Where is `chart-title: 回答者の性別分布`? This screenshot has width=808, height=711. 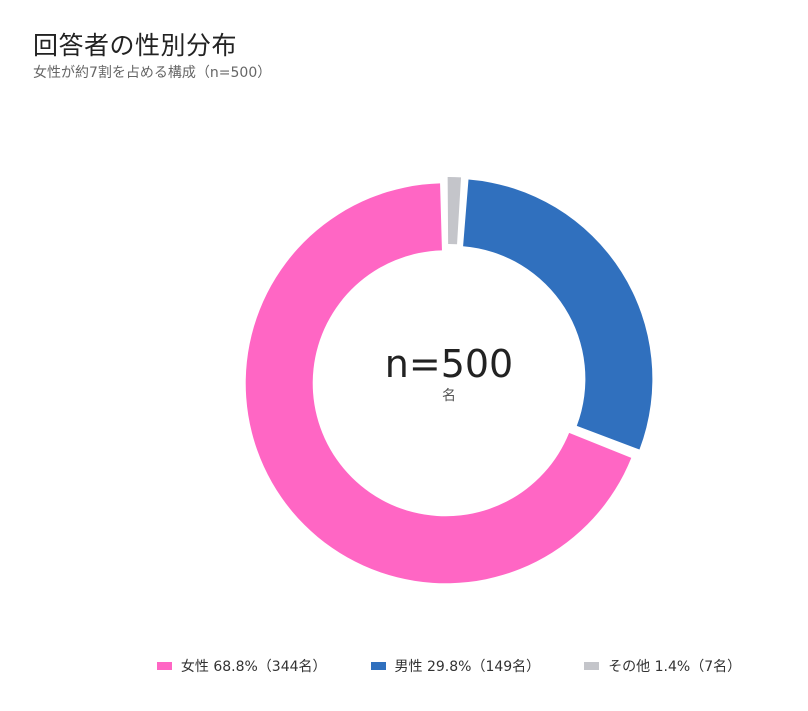 chart-title: 回答者の性別分布 is located at coordinates (135, 45).